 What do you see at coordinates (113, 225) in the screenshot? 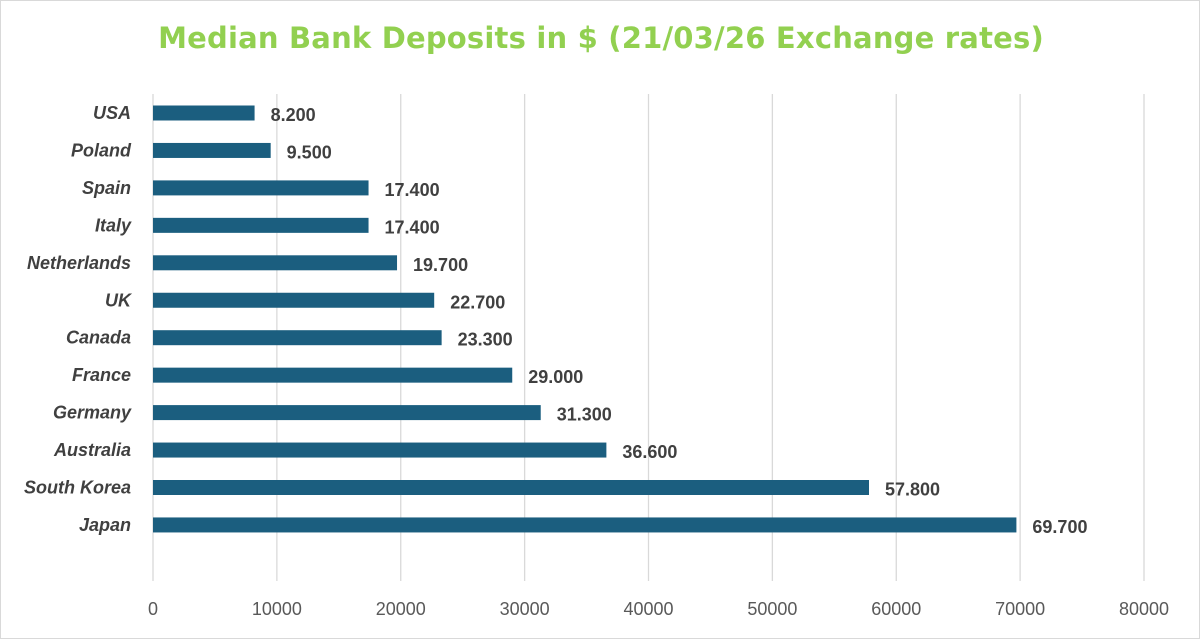
I see `category-label: Italy` at bounding box center [113, 225].